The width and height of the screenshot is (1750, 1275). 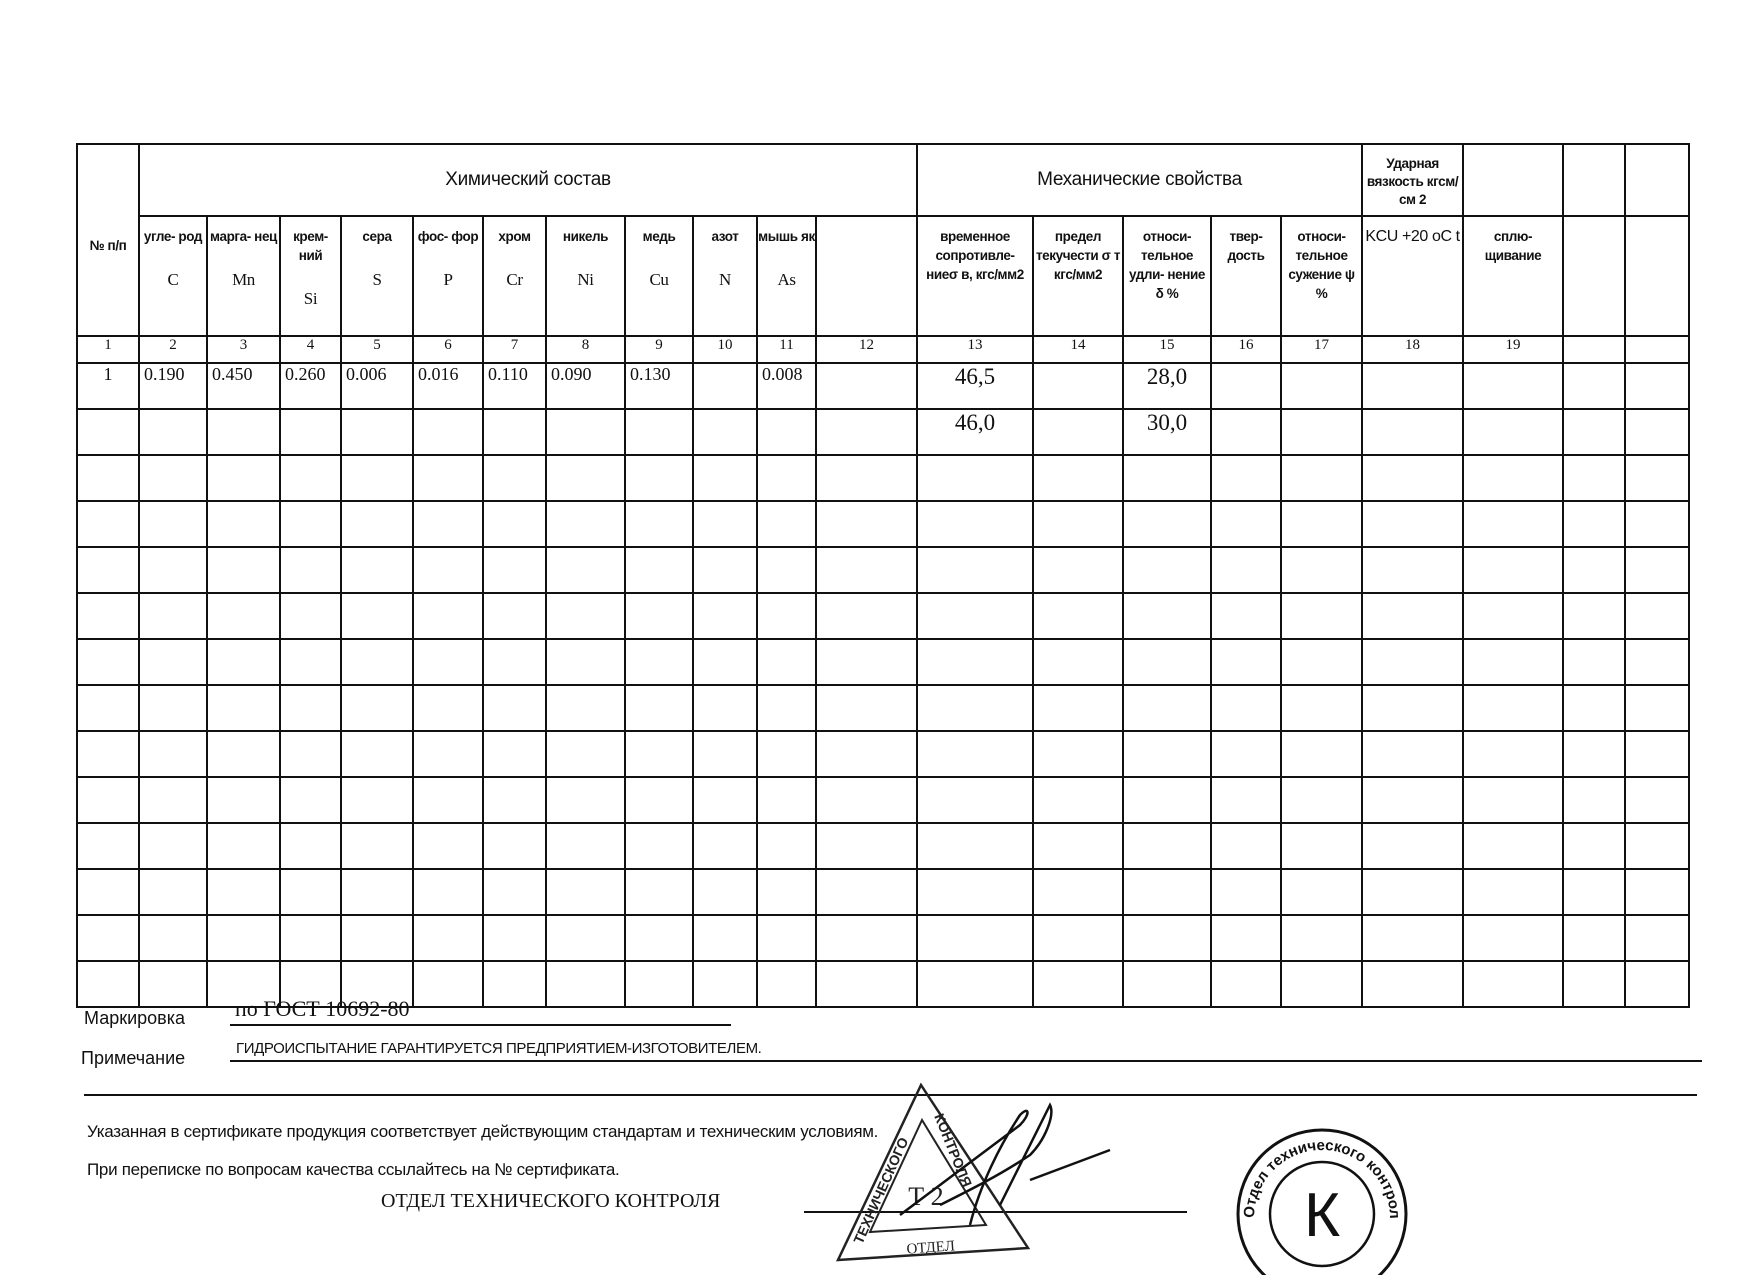 What do you see at coordinates (1321, 349) in the screenshot?
I see `column-number: 17` at bounding box center [1321, 349].